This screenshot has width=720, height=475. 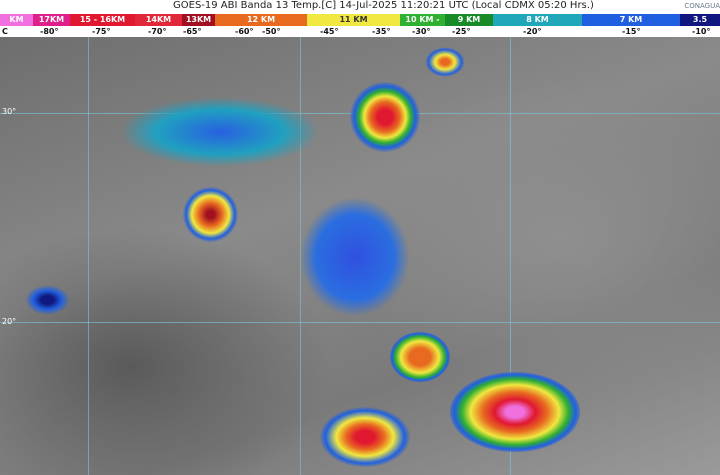 I want to click on temperature-tick: -70°, so click(x=157, y=31).